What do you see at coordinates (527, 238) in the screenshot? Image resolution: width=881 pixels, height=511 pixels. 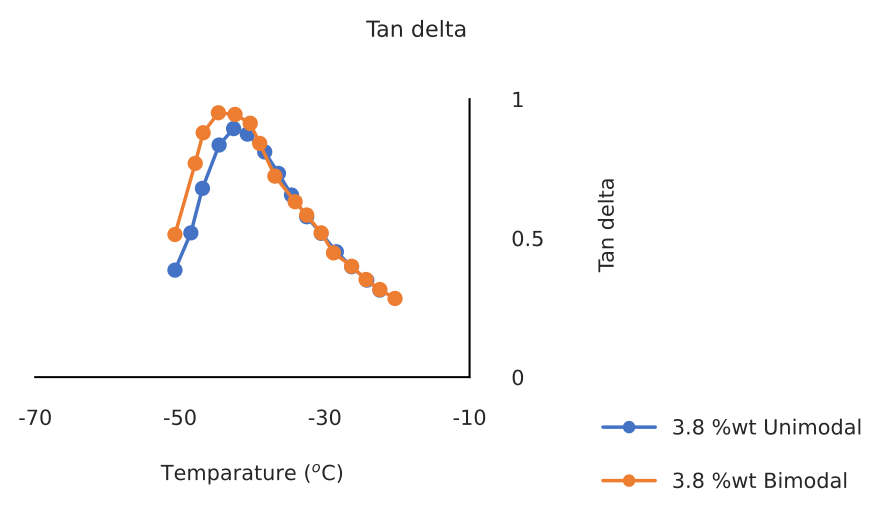 I see `y-tick-label: 0.5` at bounding box center [527, 238].